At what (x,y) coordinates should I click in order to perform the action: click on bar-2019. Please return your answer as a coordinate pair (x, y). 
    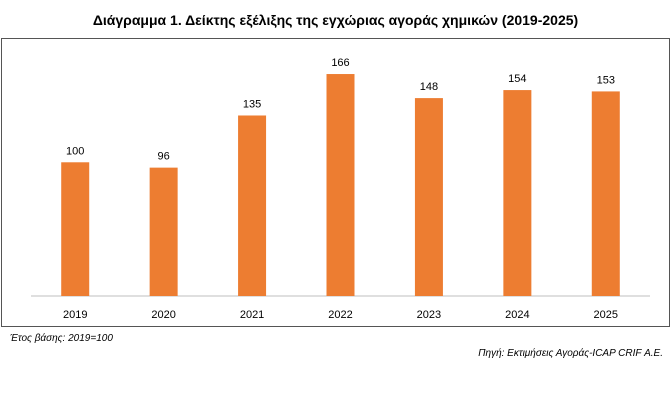
    Looking at the image, I should click on (75, 229).